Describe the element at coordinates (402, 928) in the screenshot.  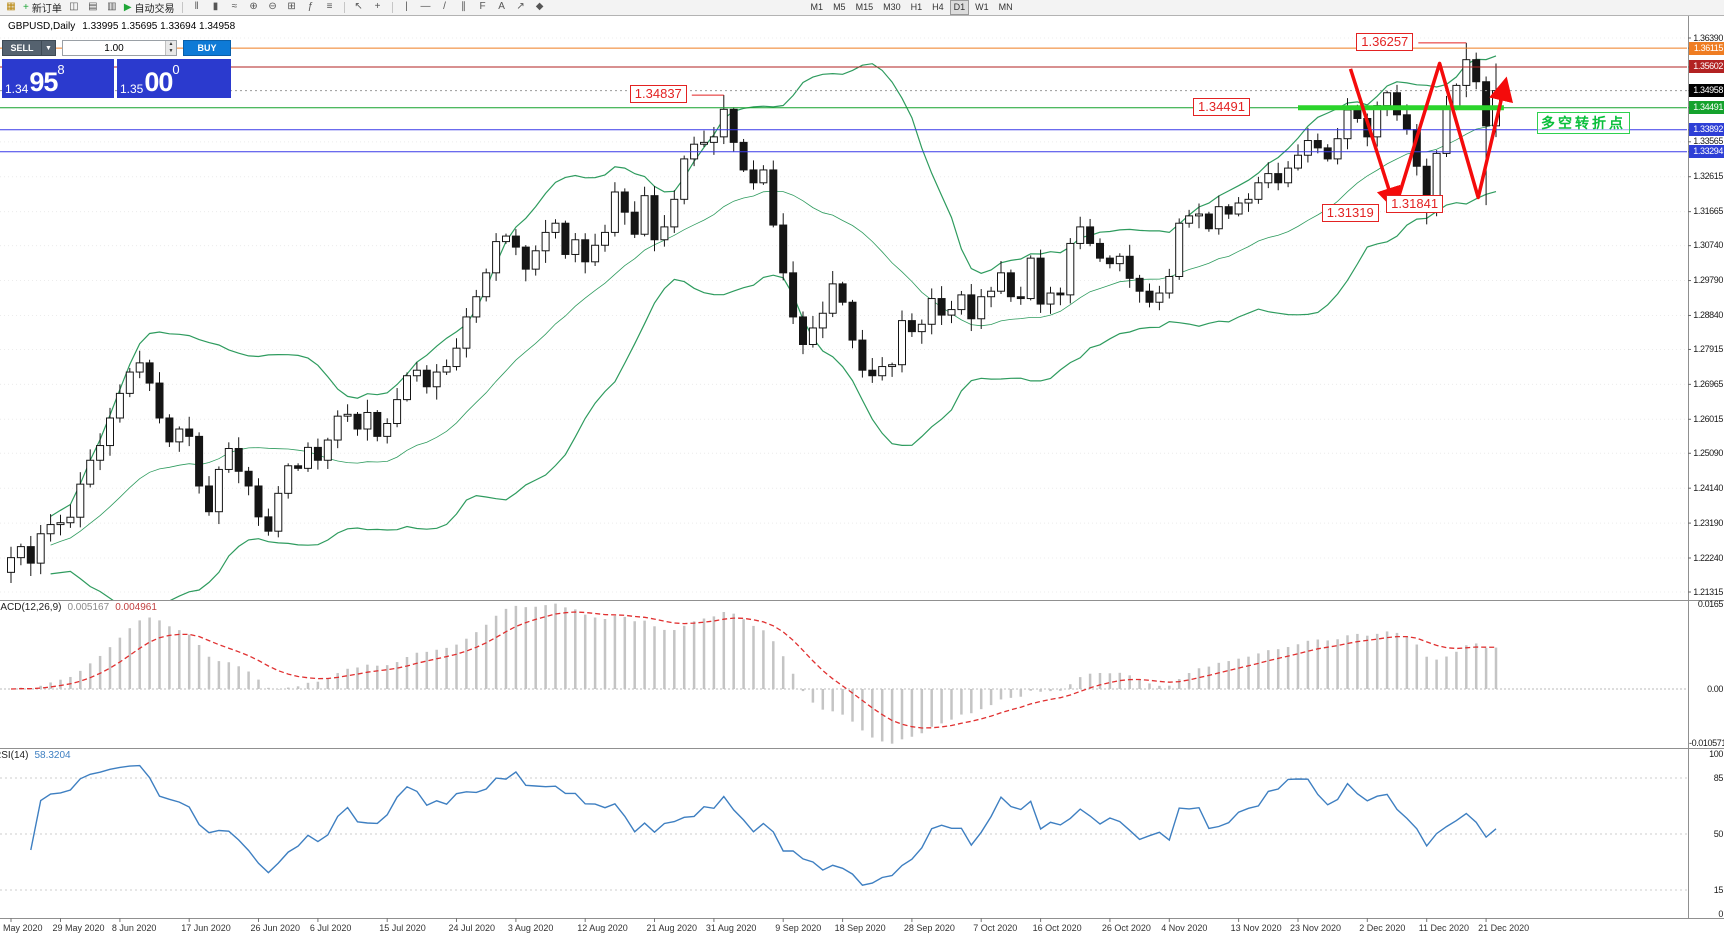
I see `date-label: 15 Jul 2020` at that location.